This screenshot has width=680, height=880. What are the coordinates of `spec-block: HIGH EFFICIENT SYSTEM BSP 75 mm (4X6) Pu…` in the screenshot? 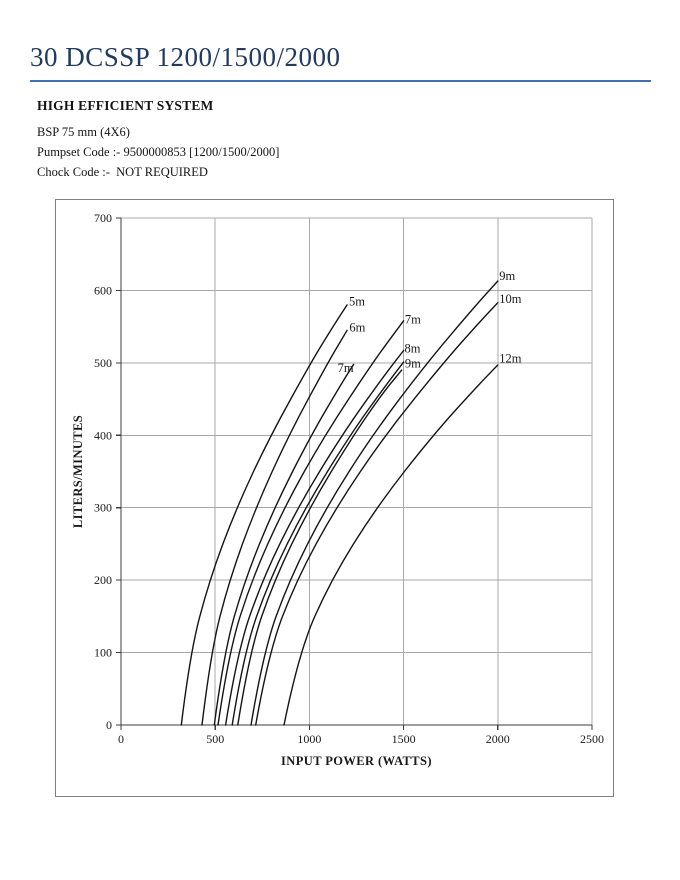 It's located at (158, 140).